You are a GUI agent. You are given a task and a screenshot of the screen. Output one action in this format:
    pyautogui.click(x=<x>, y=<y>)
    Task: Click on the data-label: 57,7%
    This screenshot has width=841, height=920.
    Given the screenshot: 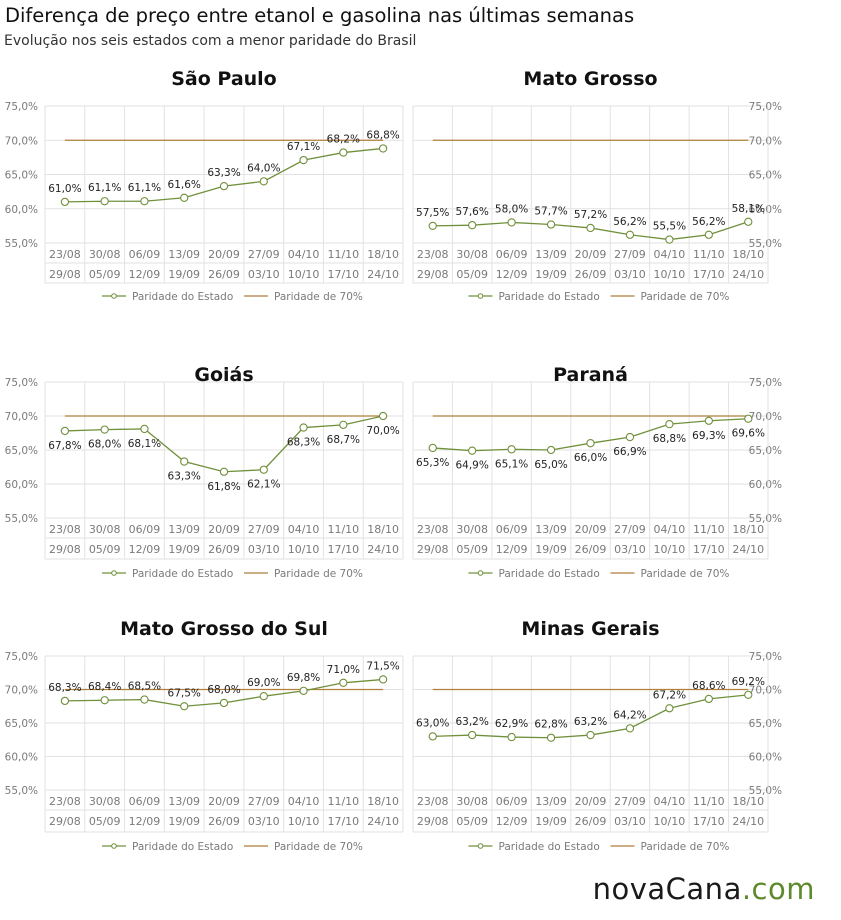 What is the action you would take?
    pyautogui.click(x=550, y=212)
    